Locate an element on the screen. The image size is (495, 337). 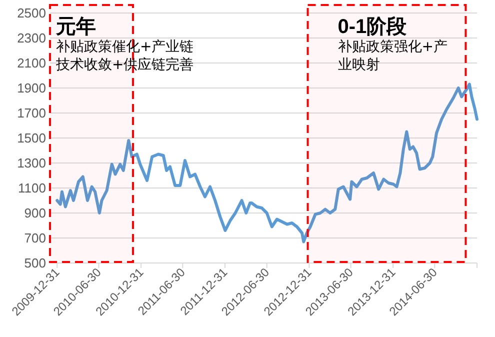
y-tick-label: 1500 is located at coordinates (31, 138).